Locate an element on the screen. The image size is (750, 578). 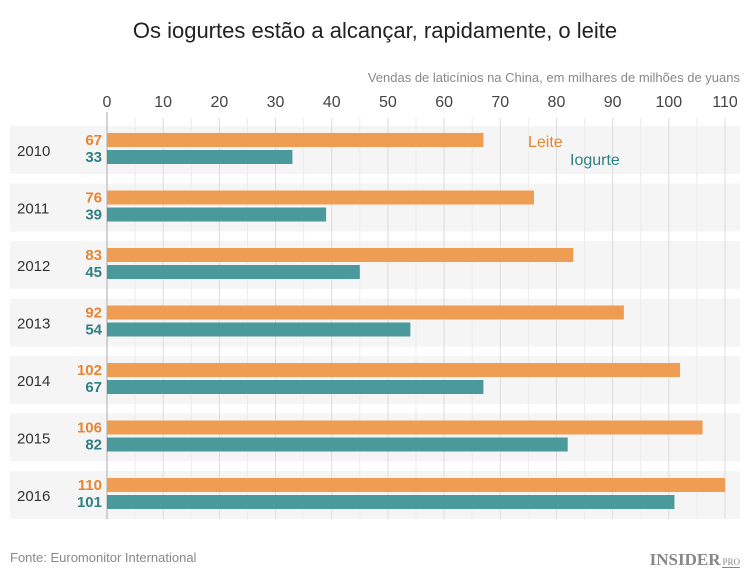
data-label-leite: 83 is located at coordinates (93, 255).